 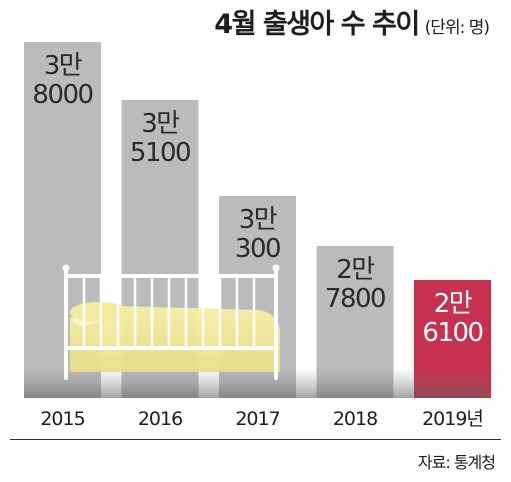 I want to click on chart-header: 4월 출생아 수 추이 (단위: 명), so click(x=255, y=22).